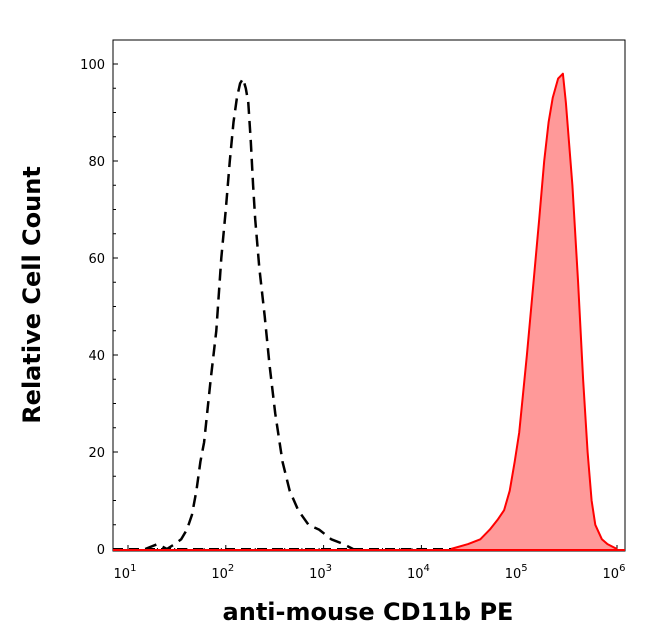 Image resolution: width=646 pixels, height=641 pixels. I want to click on y-tick-label: 0, so click(101, 550).